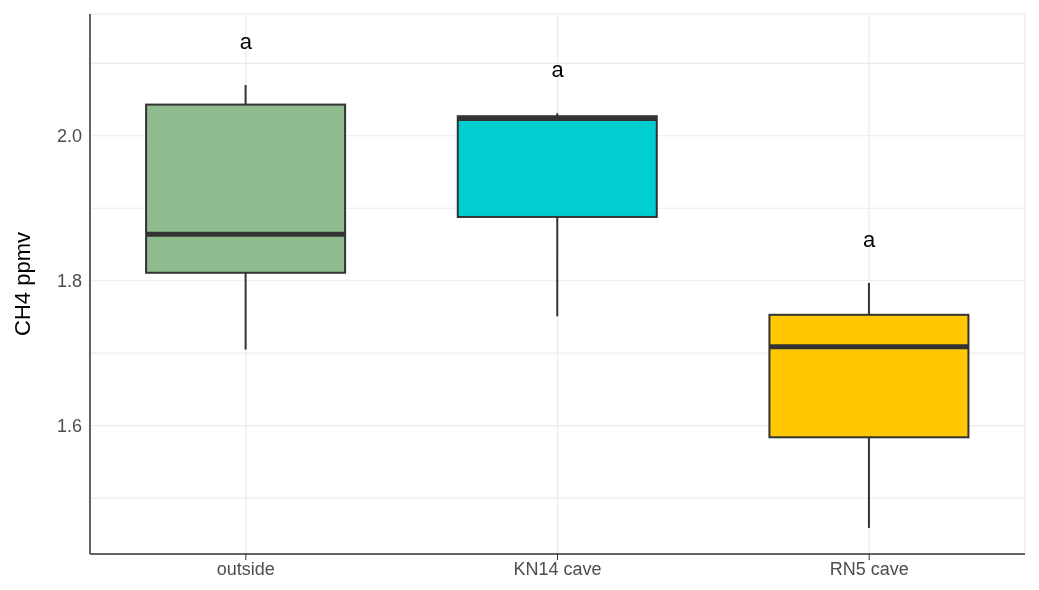 This screenshot has width=1039, height=590. What do you see at coordinates (69, 281) in the screenshot?
I see `y-tick-label: 1.8` at bounding box center [69, 281].